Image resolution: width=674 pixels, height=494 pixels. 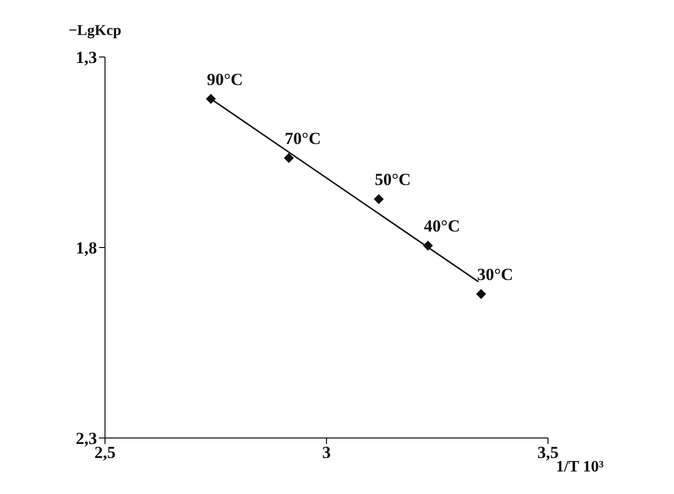 I want to click on y-tick-label: 2,3, so click(x=86, y=438).